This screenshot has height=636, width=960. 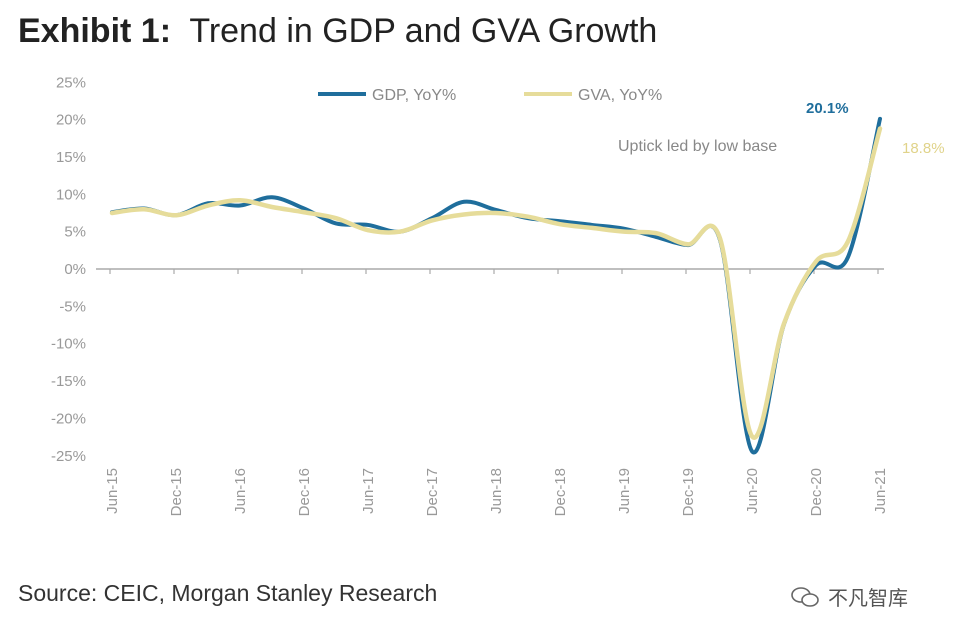 I want to click on annotation-uptick: Uptick led by low base, so click(x=697, y=146).